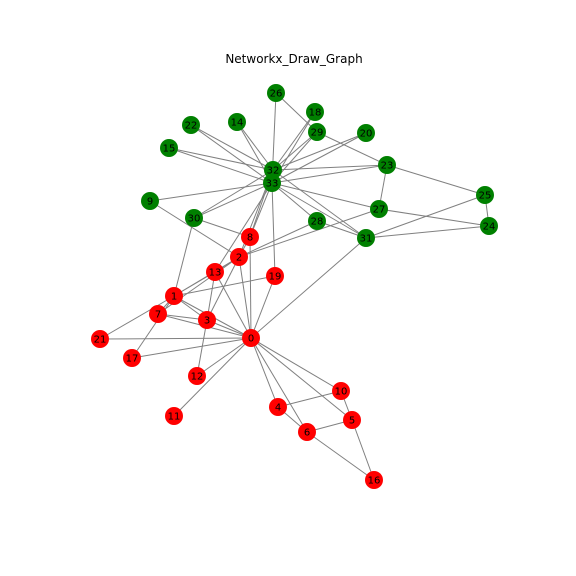  I want to click on node-label-20: 20, so click(366, 134).